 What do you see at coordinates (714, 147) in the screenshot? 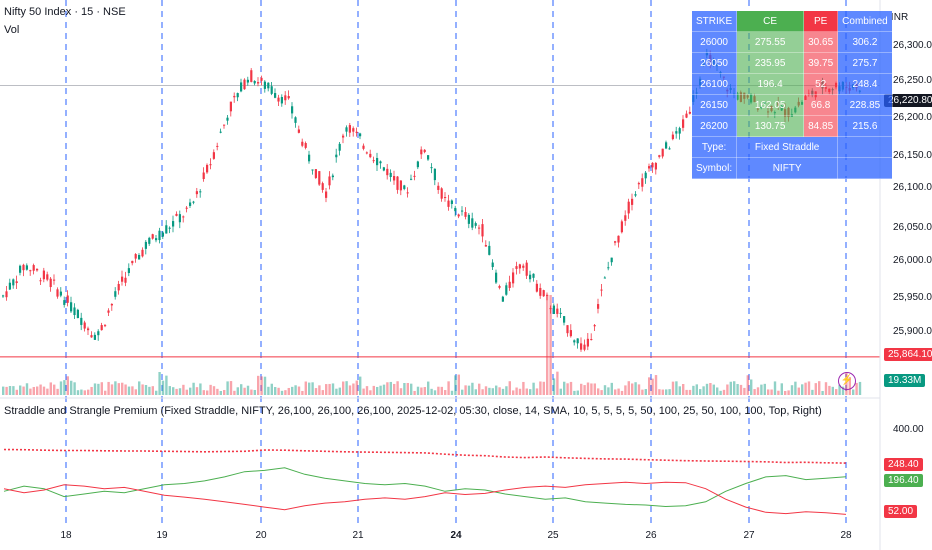
I see `type-label: Type:` at bounding box center [714, 147].